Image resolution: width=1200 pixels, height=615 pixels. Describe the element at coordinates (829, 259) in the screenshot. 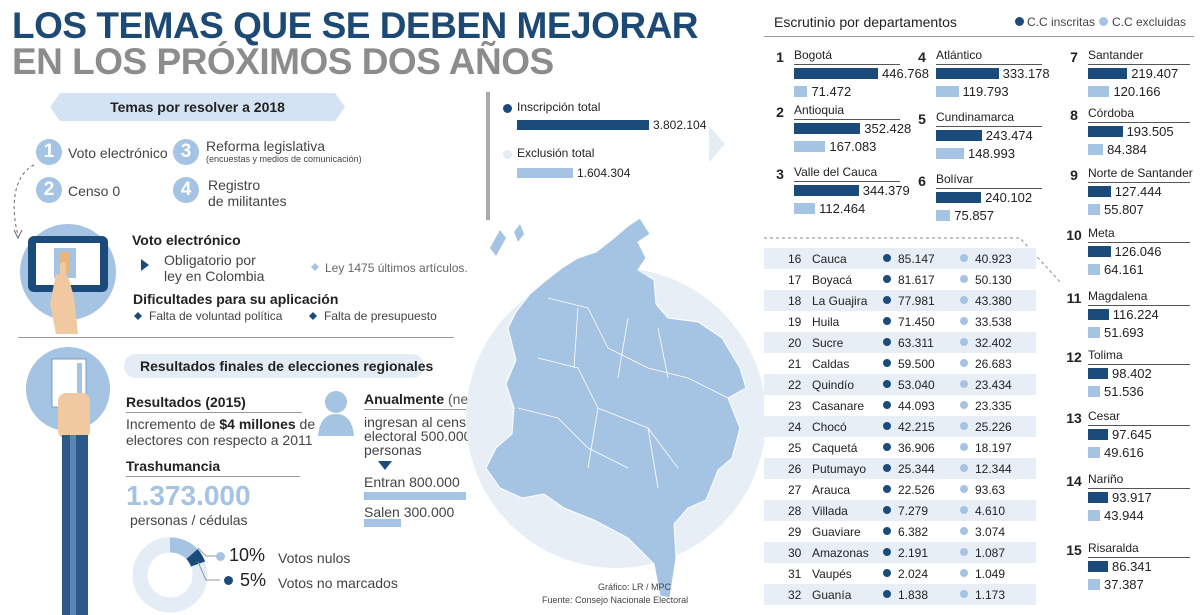

I see `table-name: Cauca` at that location.